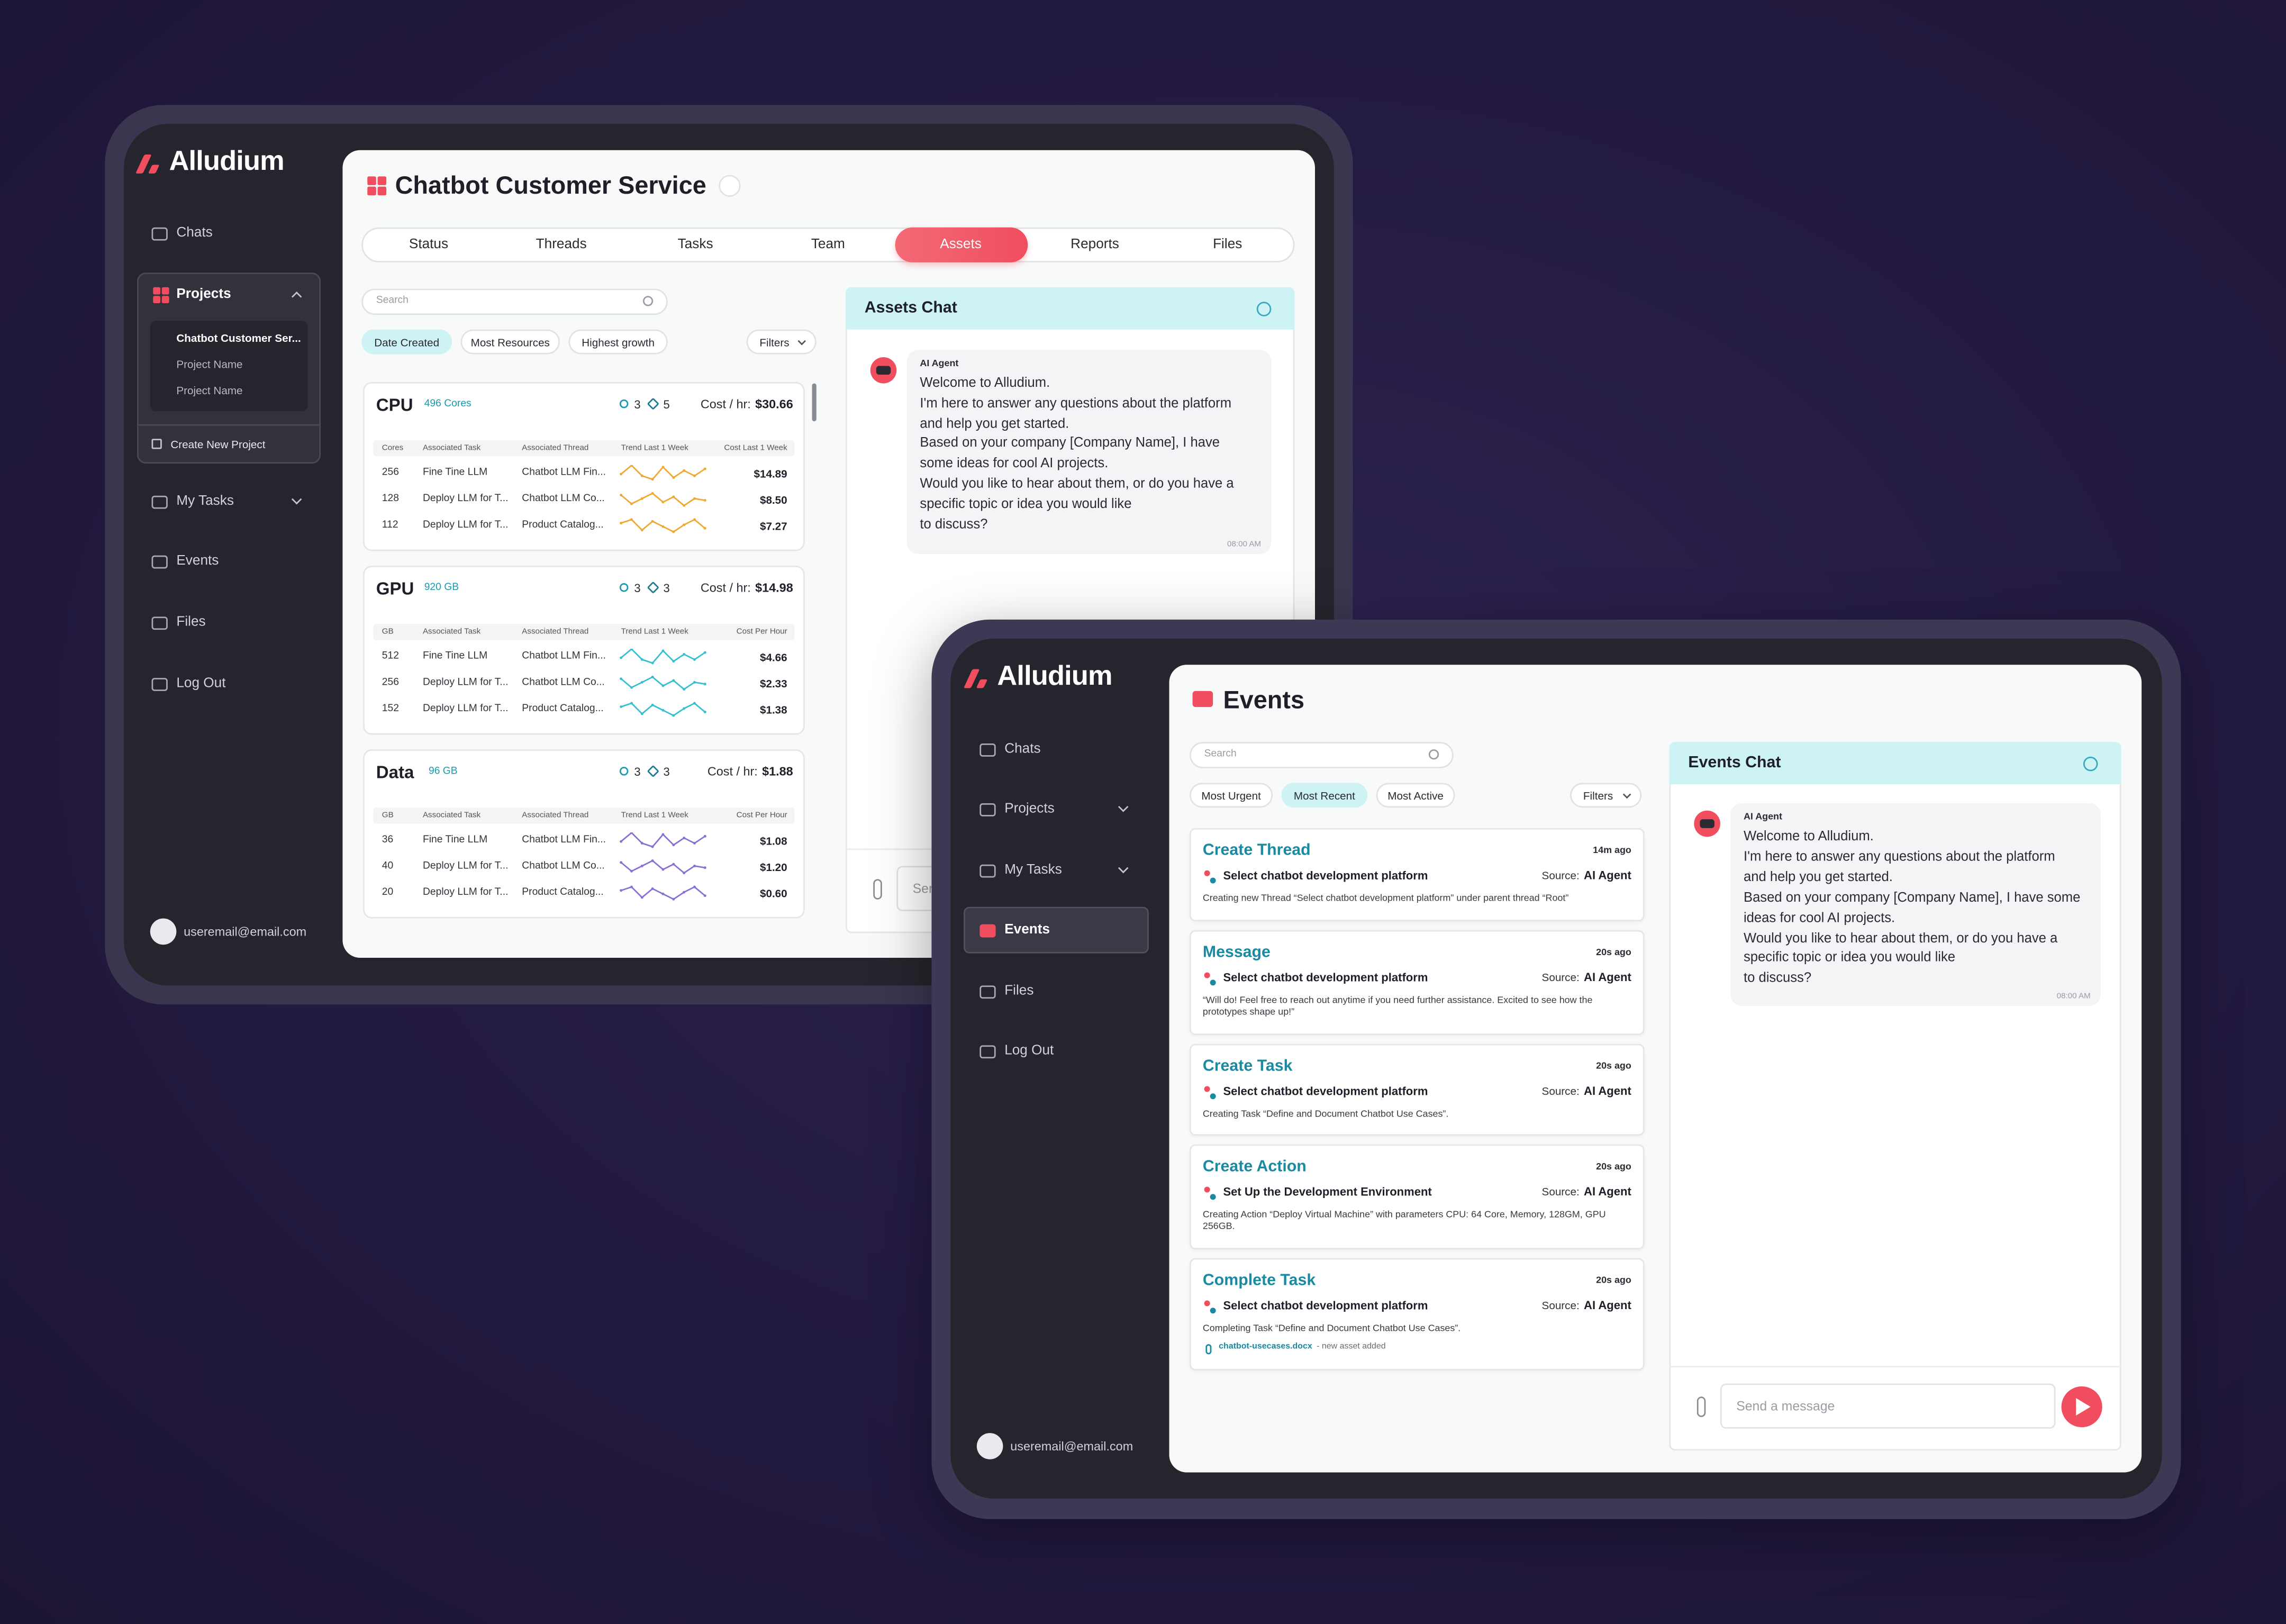 Image resolution: width=2286 pixels, height=1624 pixels. Describe the element at coordinates (994, 423) in the screenshot. I see `message-line: and help you get started.` at that location.